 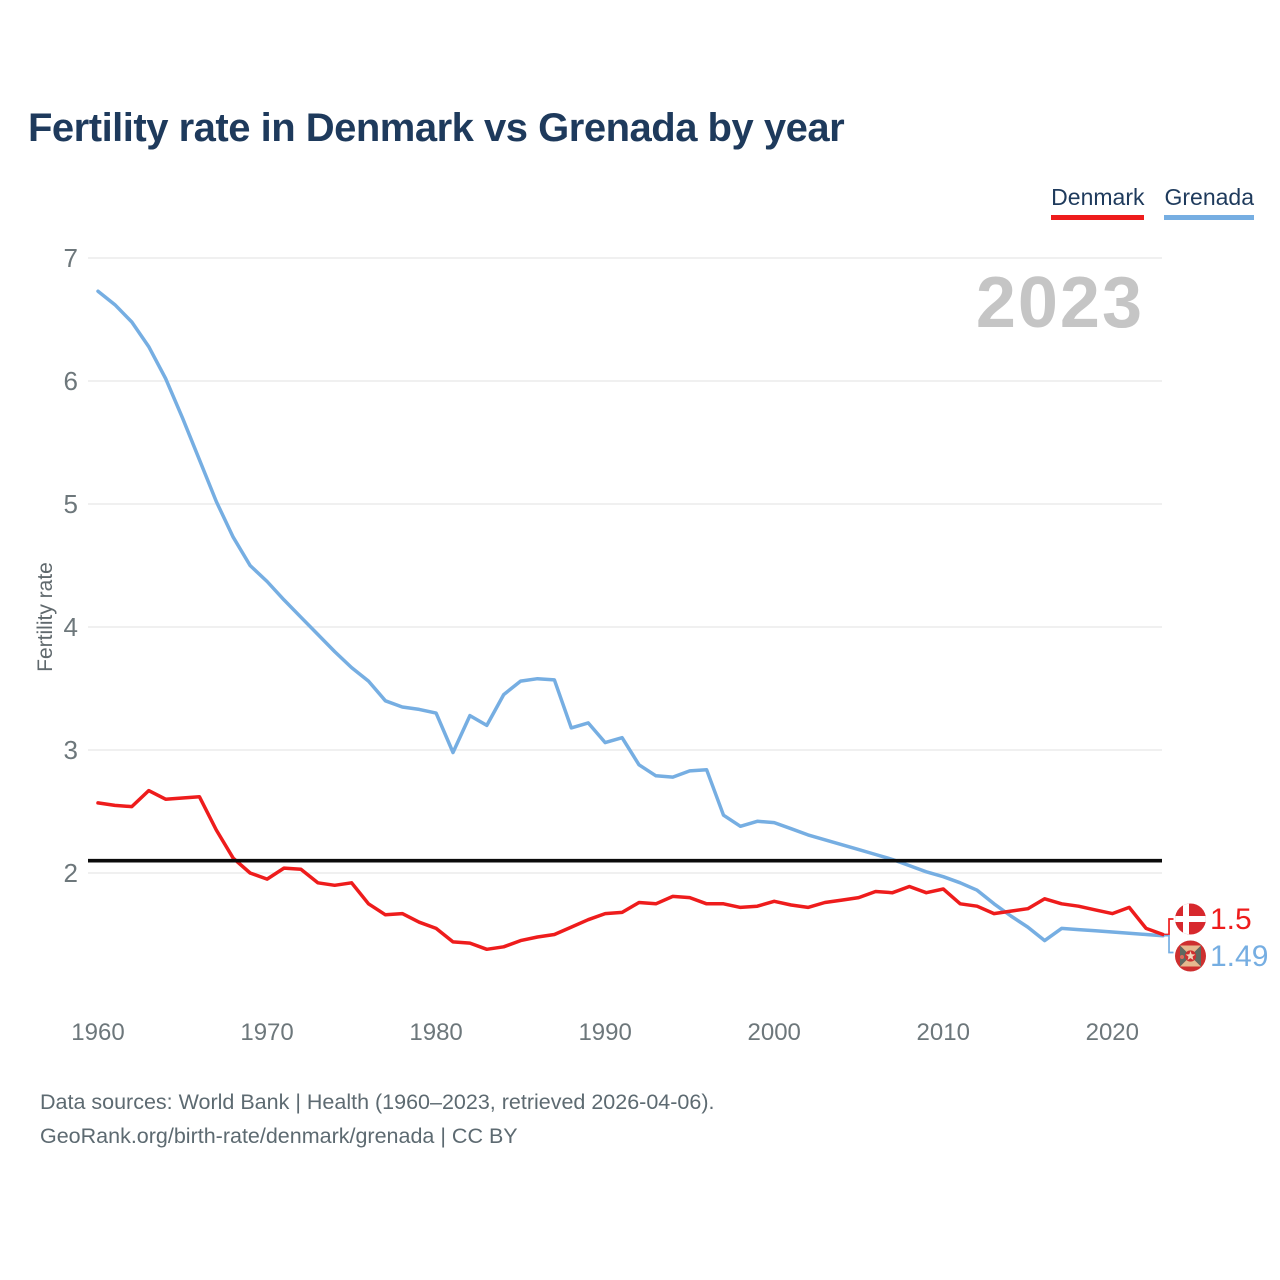 I want to click on x-tick-label-2010: 2010, so click(x=943, y=1032).